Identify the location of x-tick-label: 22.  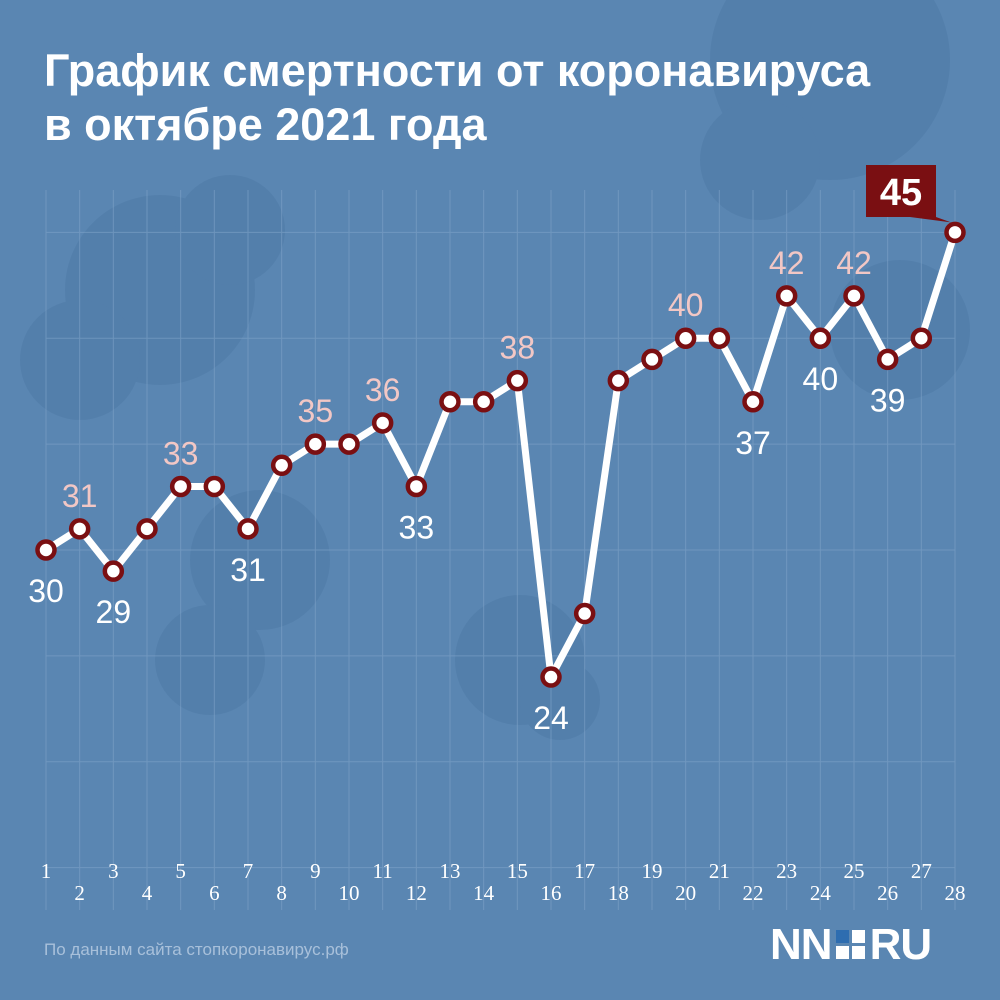
(753, 893).